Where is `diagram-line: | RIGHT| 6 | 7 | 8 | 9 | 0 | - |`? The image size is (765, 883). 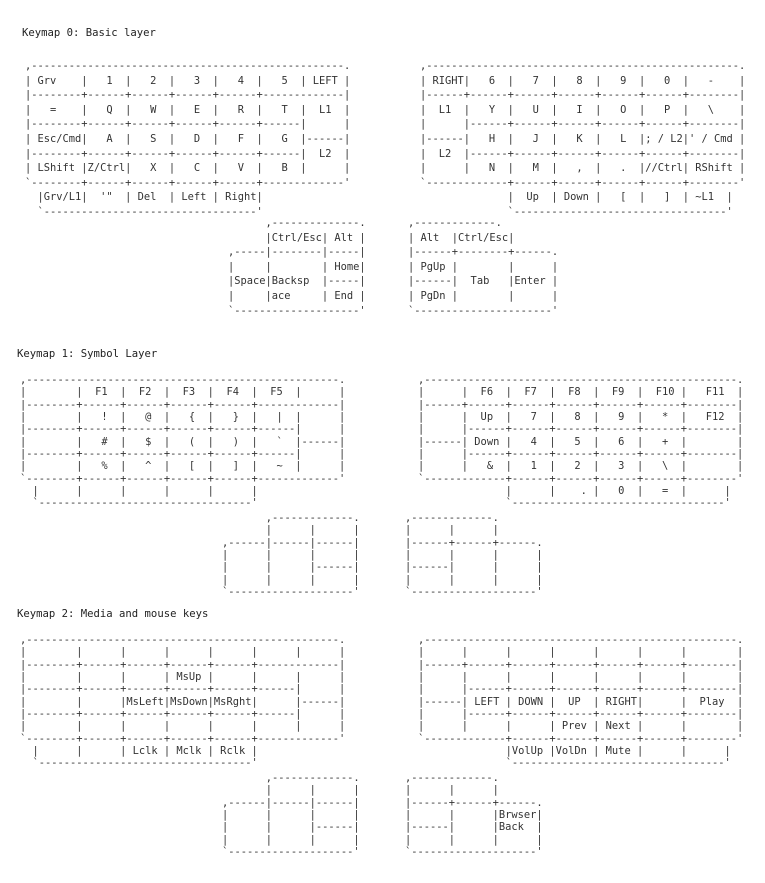
diagram-line: | RIGHT| 6 | 7 | 8 | 9 | 0 | - | is located at coordinates (583, 80).